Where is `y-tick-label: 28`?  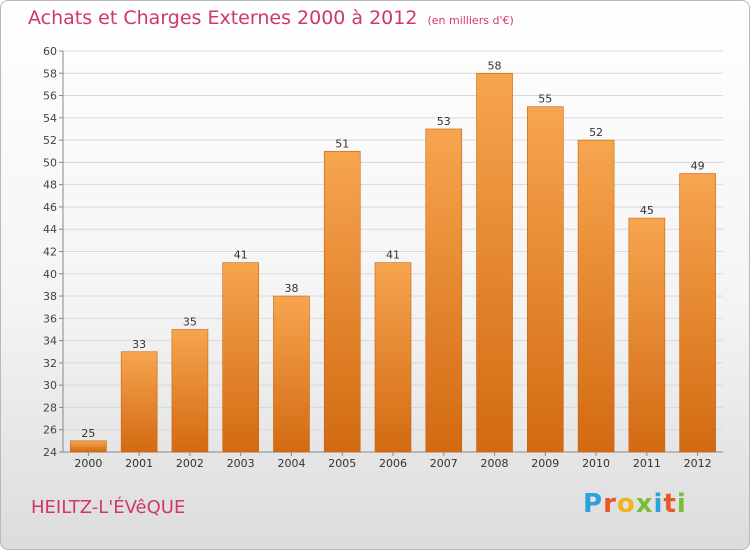 y-tick-label: 28 is located at coordinates (50, 407).